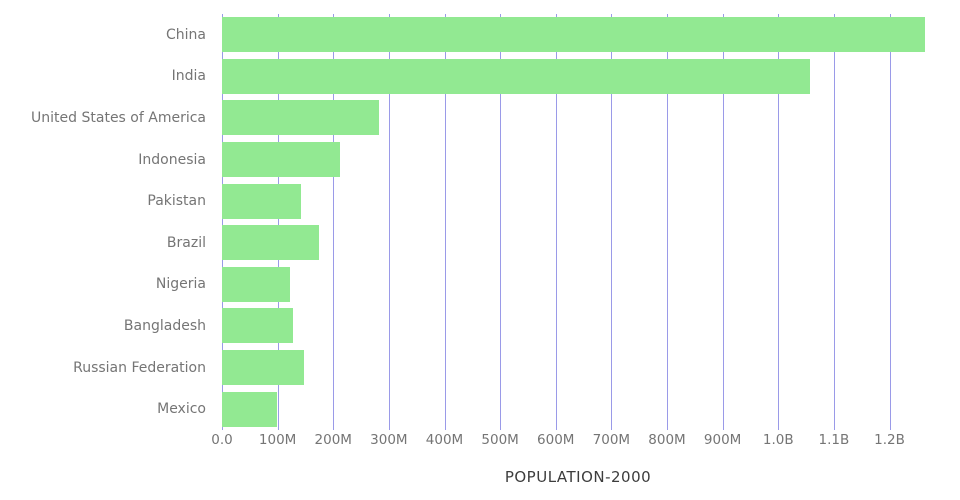 Image resolution: width=960 pixels, height=500 pixels. I want to click on bar-row: Brazil, so click(480, 243).